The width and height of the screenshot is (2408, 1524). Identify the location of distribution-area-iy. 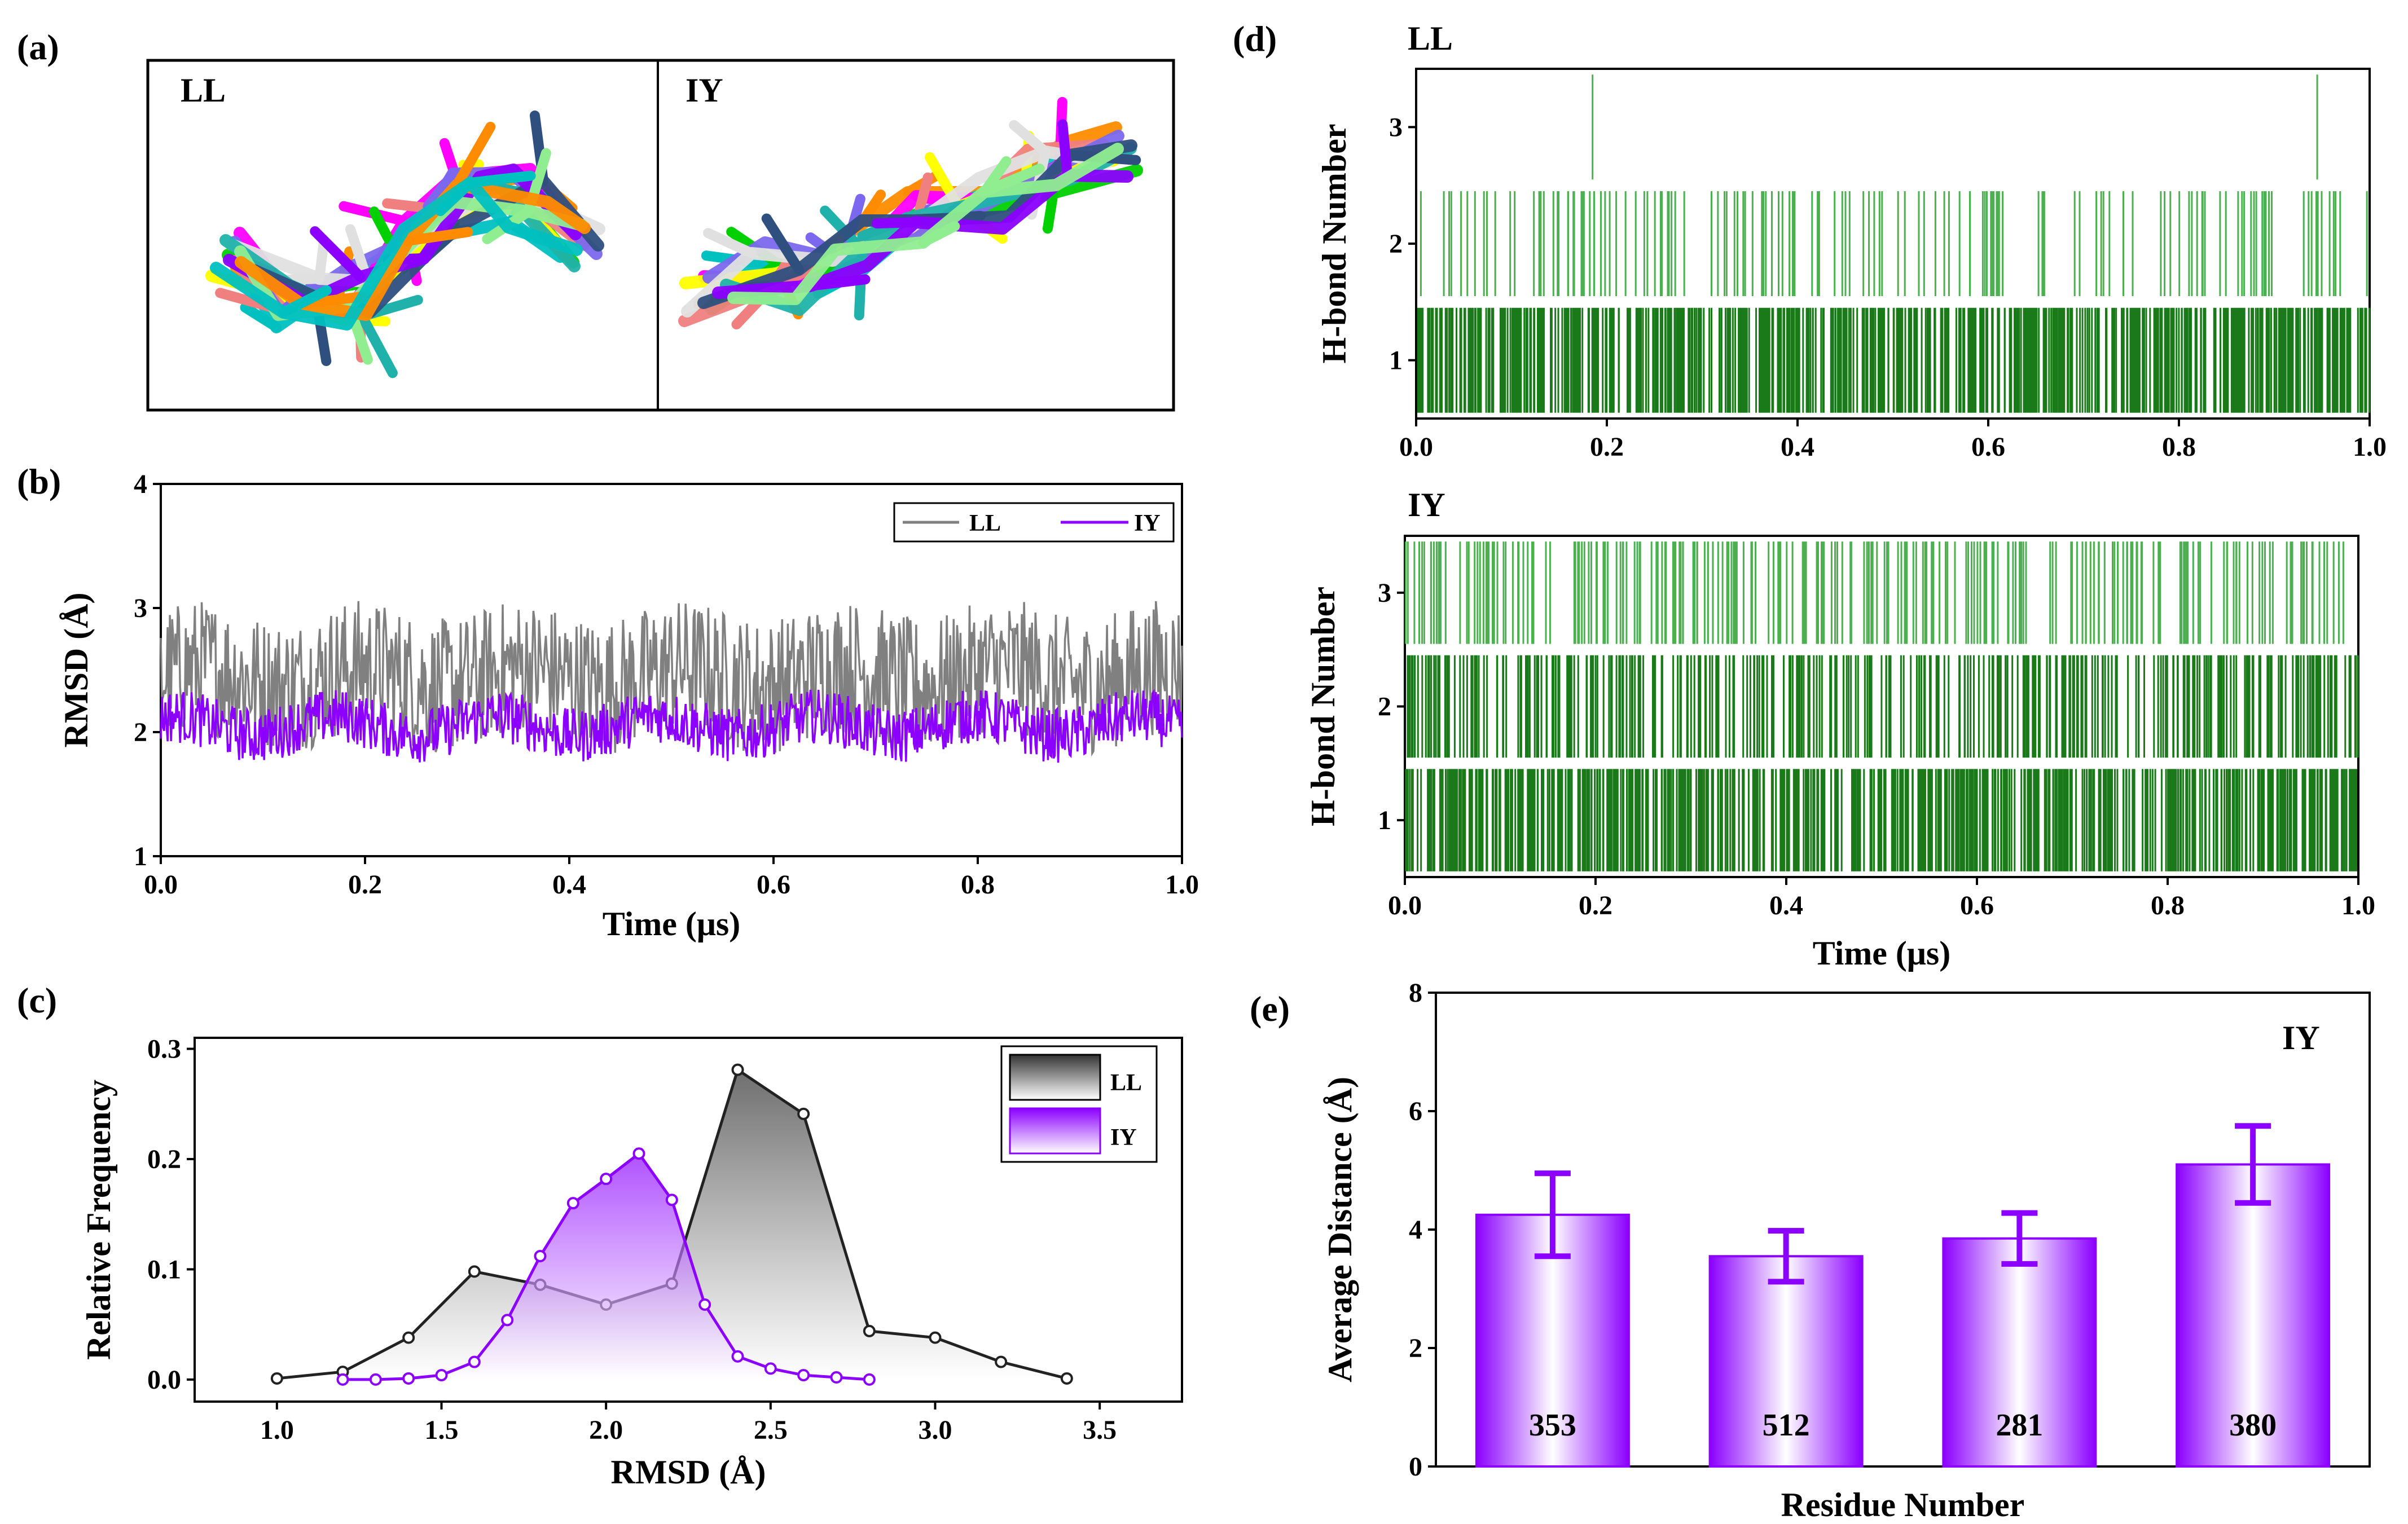
(605, 1267).